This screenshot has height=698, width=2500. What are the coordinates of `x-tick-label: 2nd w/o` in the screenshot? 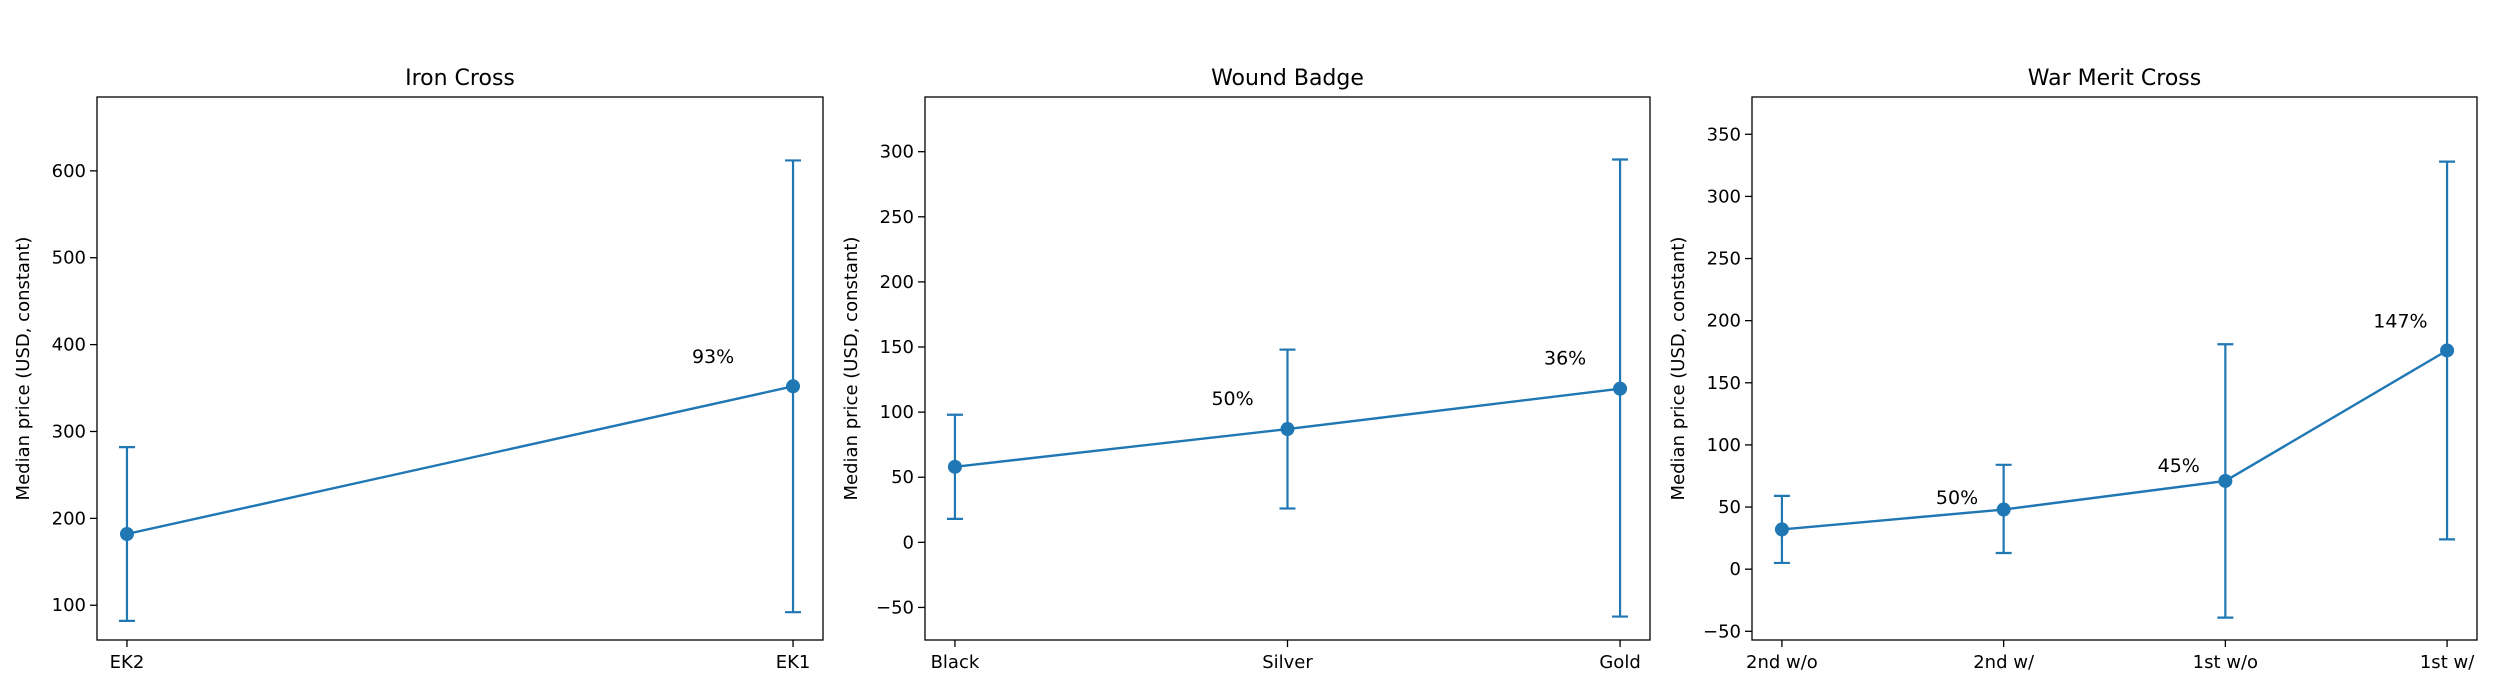 It's located at (1782, 662).